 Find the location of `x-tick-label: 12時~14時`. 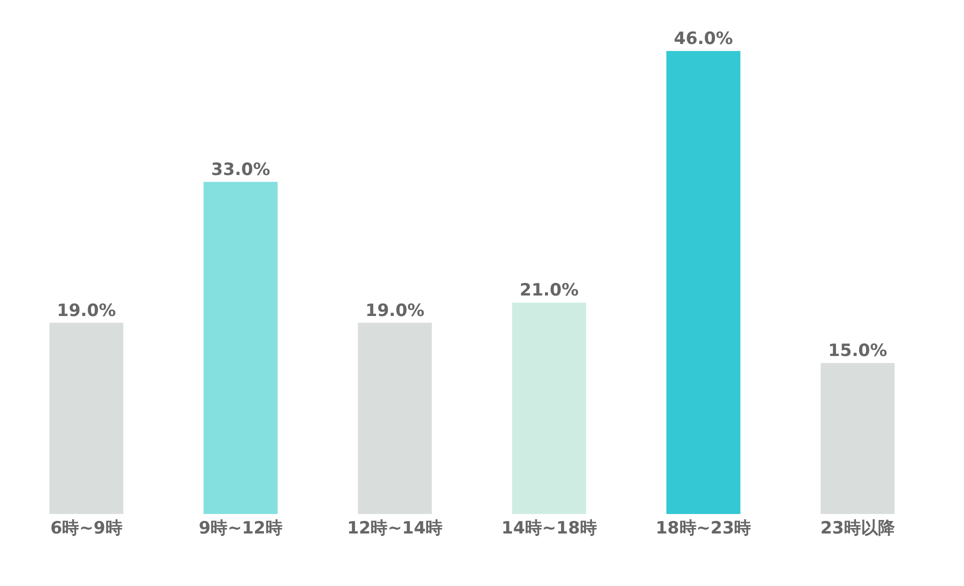

x-tick-label: 12時~14時 is located at coordinates (395, 528).